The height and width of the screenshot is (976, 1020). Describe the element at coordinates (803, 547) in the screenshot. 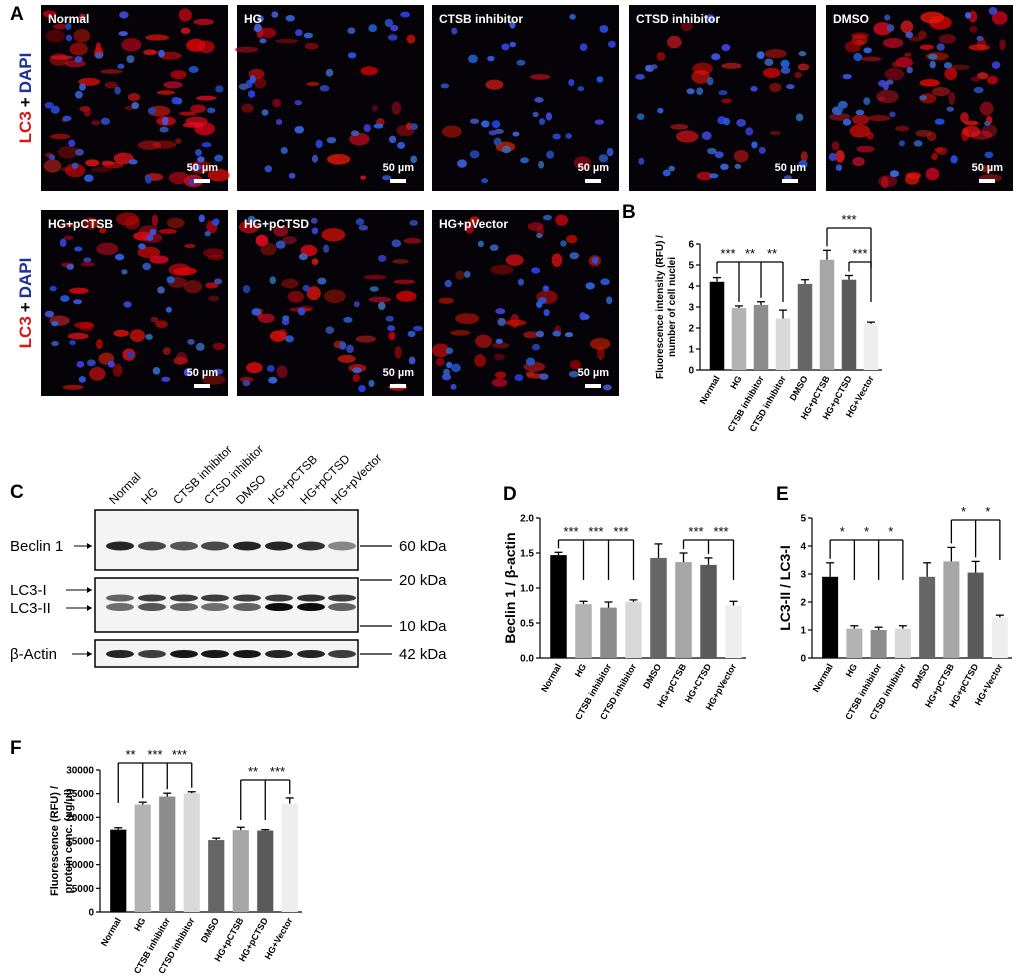

I see `y-tick-label: 4` at that location.